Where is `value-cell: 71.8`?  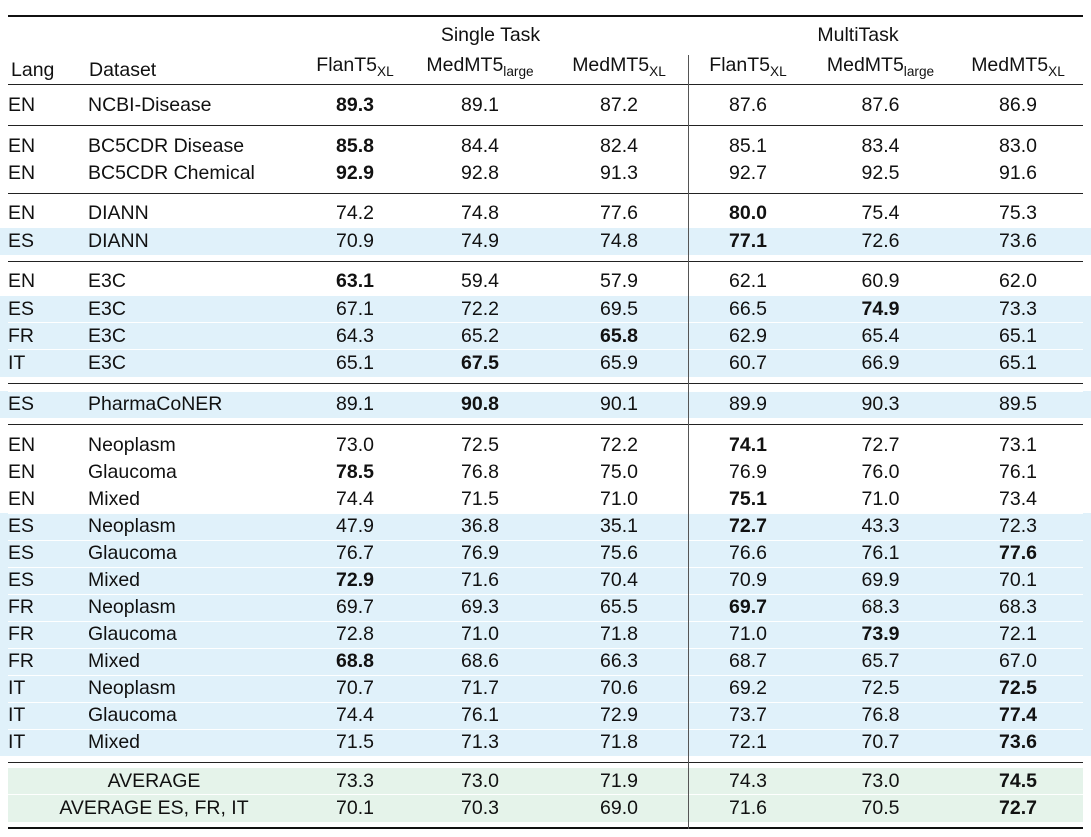
value-cell: 71.8 is located at coordinates (619, 742).